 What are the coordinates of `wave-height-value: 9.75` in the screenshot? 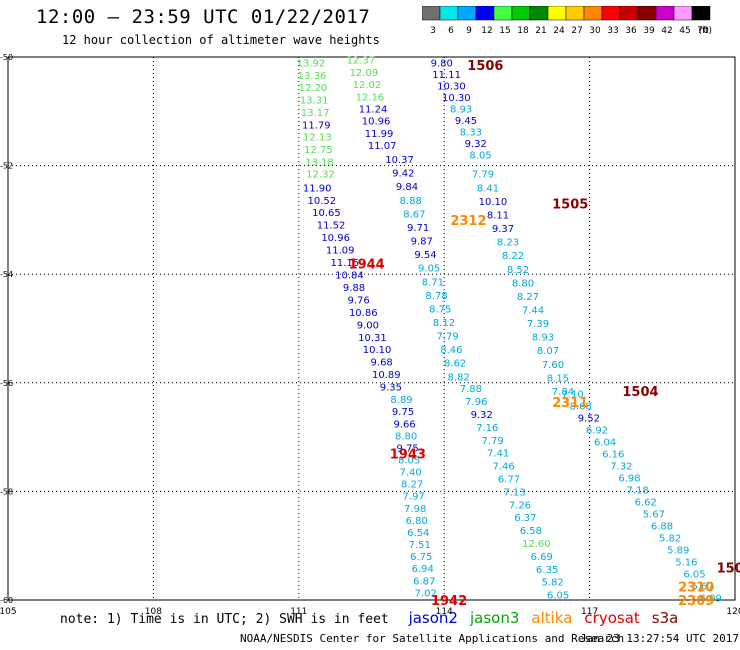 It's located at (407, 448).